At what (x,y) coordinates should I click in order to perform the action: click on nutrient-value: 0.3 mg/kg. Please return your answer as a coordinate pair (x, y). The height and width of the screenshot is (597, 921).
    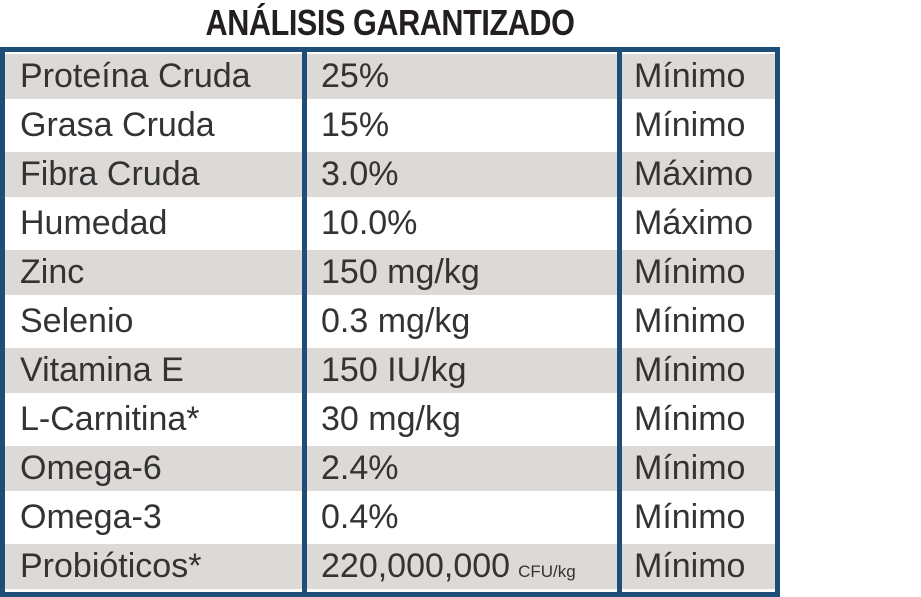
    Looking at the image, I should click on (396, 321).